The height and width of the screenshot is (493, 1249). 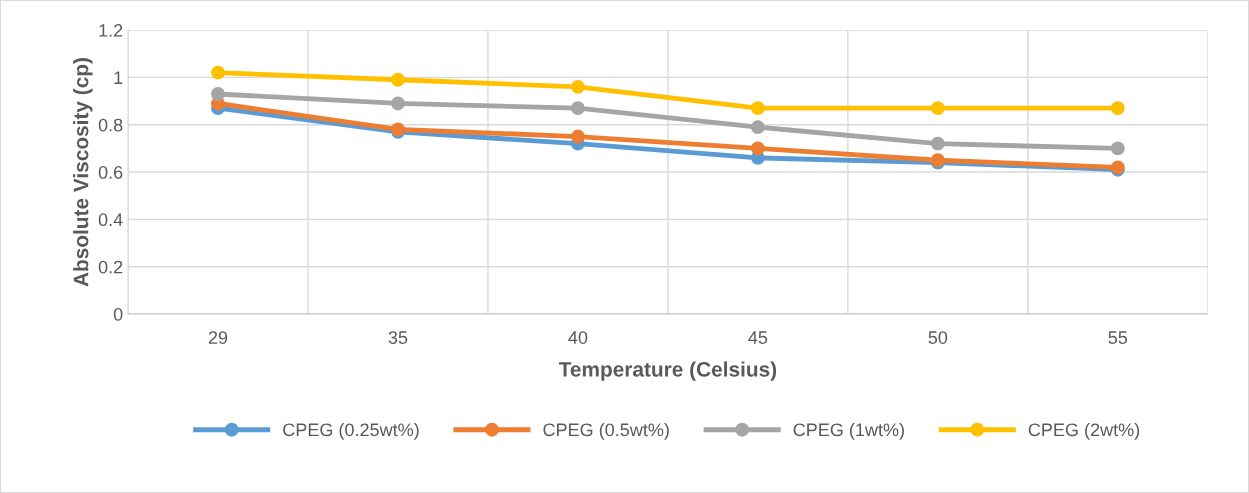 What do you see at coordinates (110, 125) in the screenshot?
I see `y-tick-label: 0.8` at bounding box center [110, 125].